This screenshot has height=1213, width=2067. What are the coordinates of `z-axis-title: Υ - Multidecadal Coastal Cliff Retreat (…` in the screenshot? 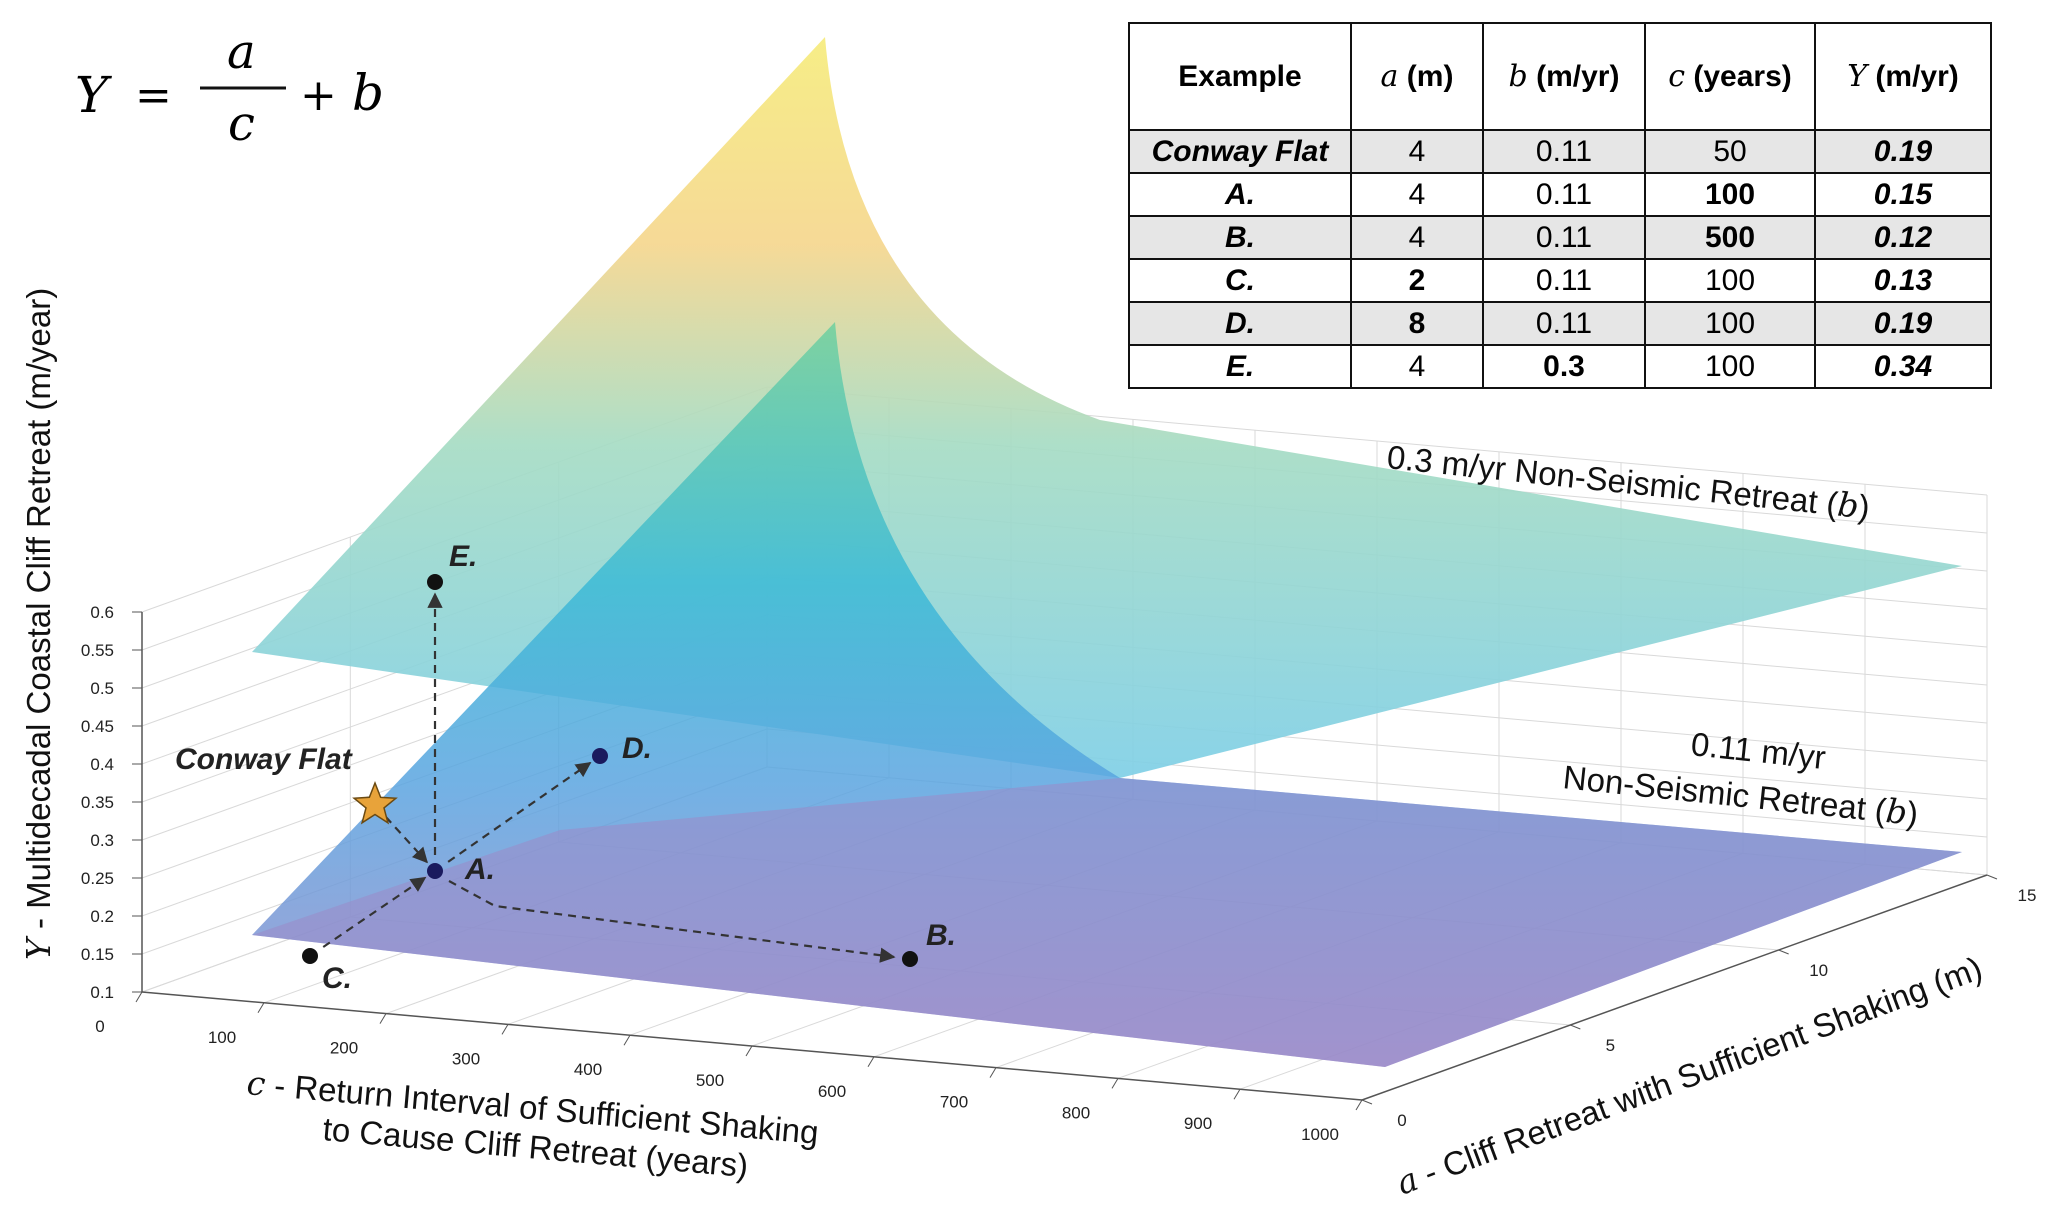 It's located at (38, 624).